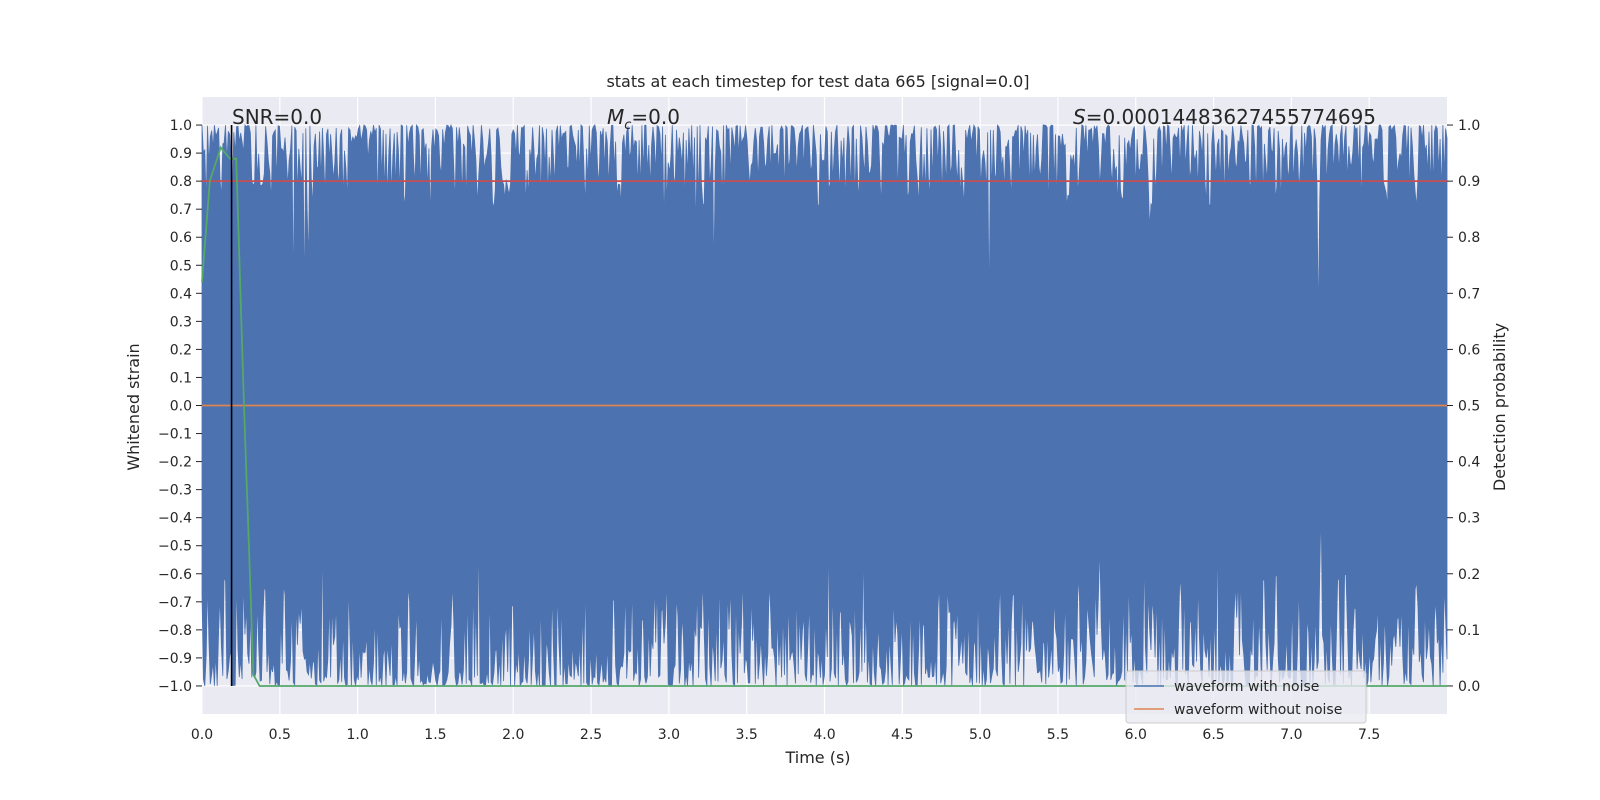  I want to click on y-right-tick-label: 0.5, so click(1469, 407).